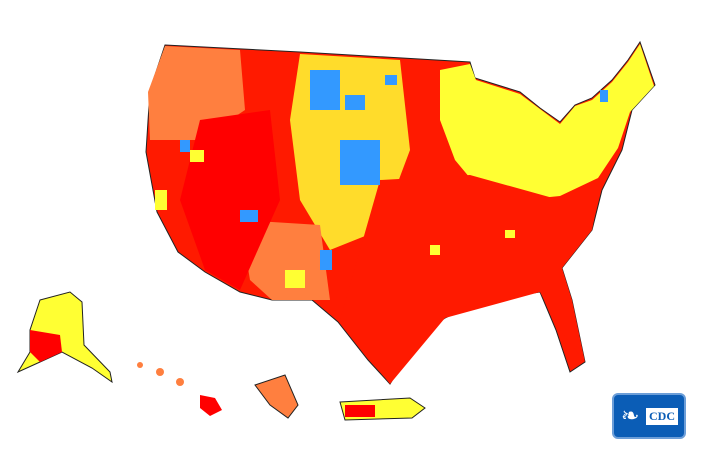  Describe the element at coordinates (630, 415) in the screenshot. I see `hhs-eagle-icon: ❧` at that location.